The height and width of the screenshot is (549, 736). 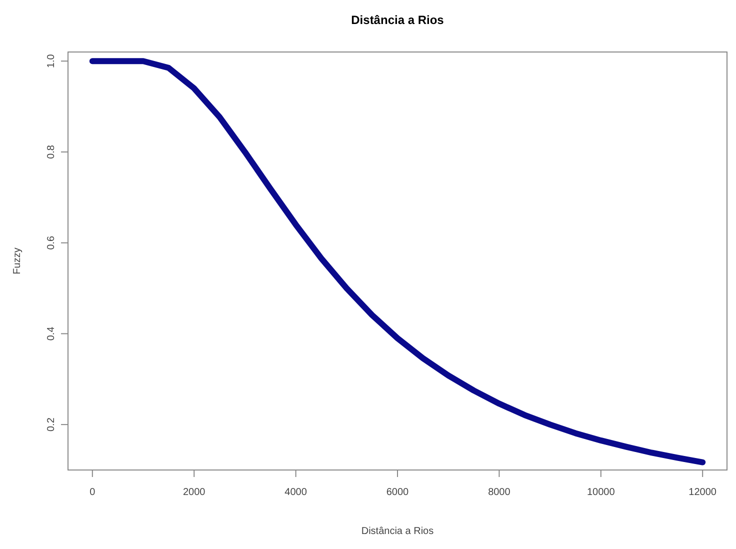 I want to click on y-tick-label: 0.4, so click(x=51, y=333).